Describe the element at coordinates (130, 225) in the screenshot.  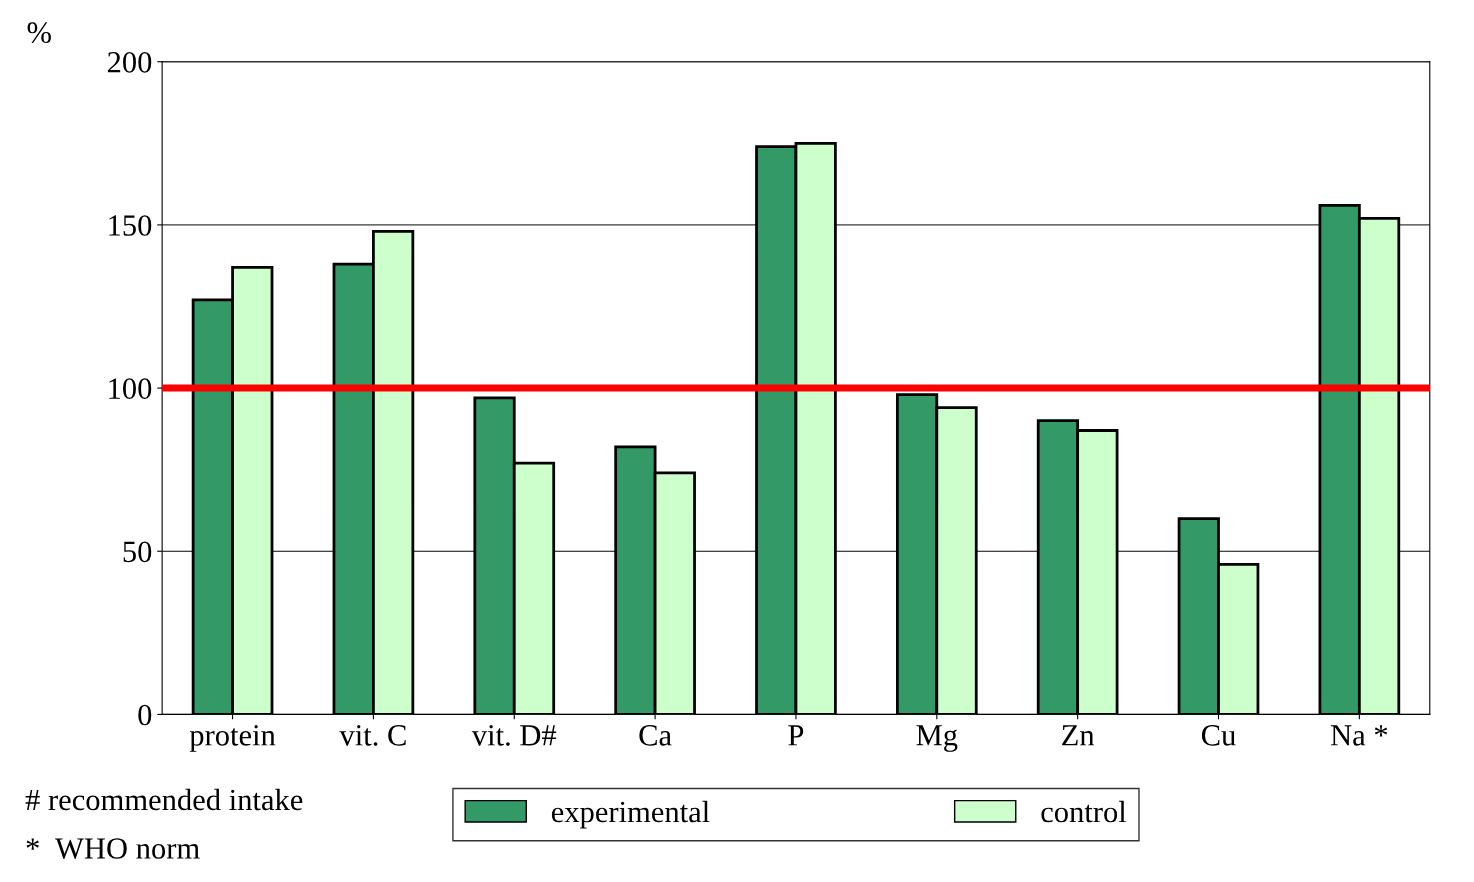
I see `y-tick-label: 150` at that location.